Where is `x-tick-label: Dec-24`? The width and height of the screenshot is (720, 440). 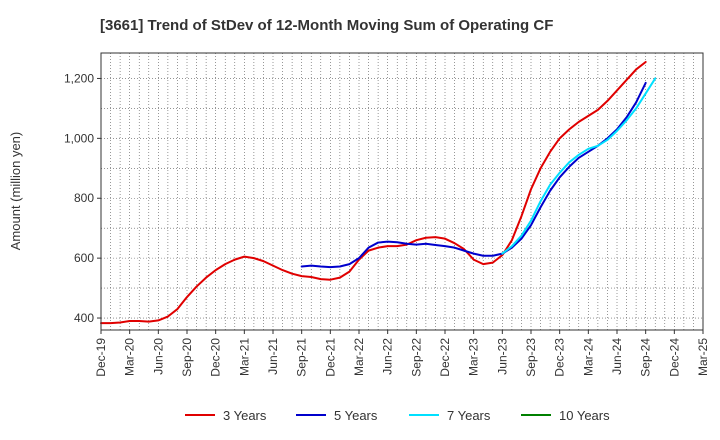 x-tick-label: Dec-24 is located at coordinates (674, 357).